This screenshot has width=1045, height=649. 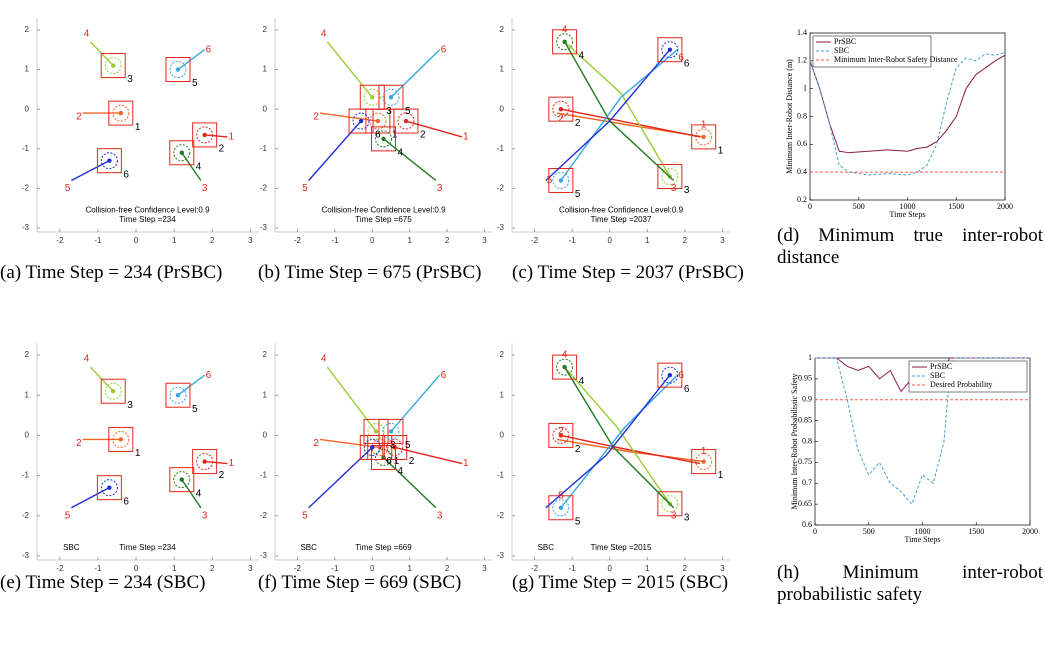 What do you see at coordinates (111, 272) in the screenshot?
I see `caption: (a) Time Step = 234 (PrSBC)` at bounding box center [111, 272].